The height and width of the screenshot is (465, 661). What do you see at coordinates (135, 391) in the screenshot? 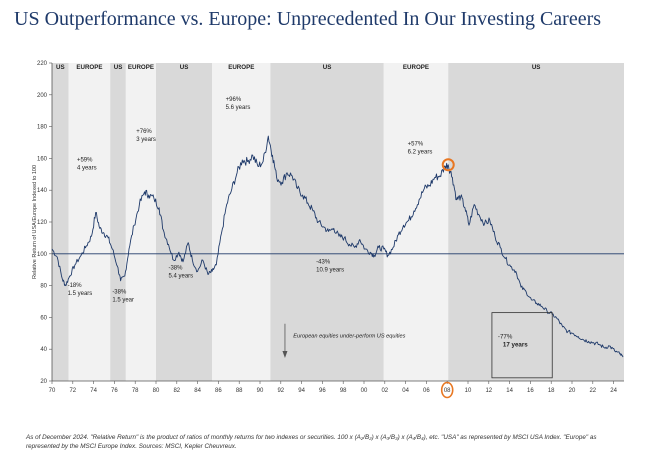
I see `x-tick-label: 78` at bounding box center [135, 391].